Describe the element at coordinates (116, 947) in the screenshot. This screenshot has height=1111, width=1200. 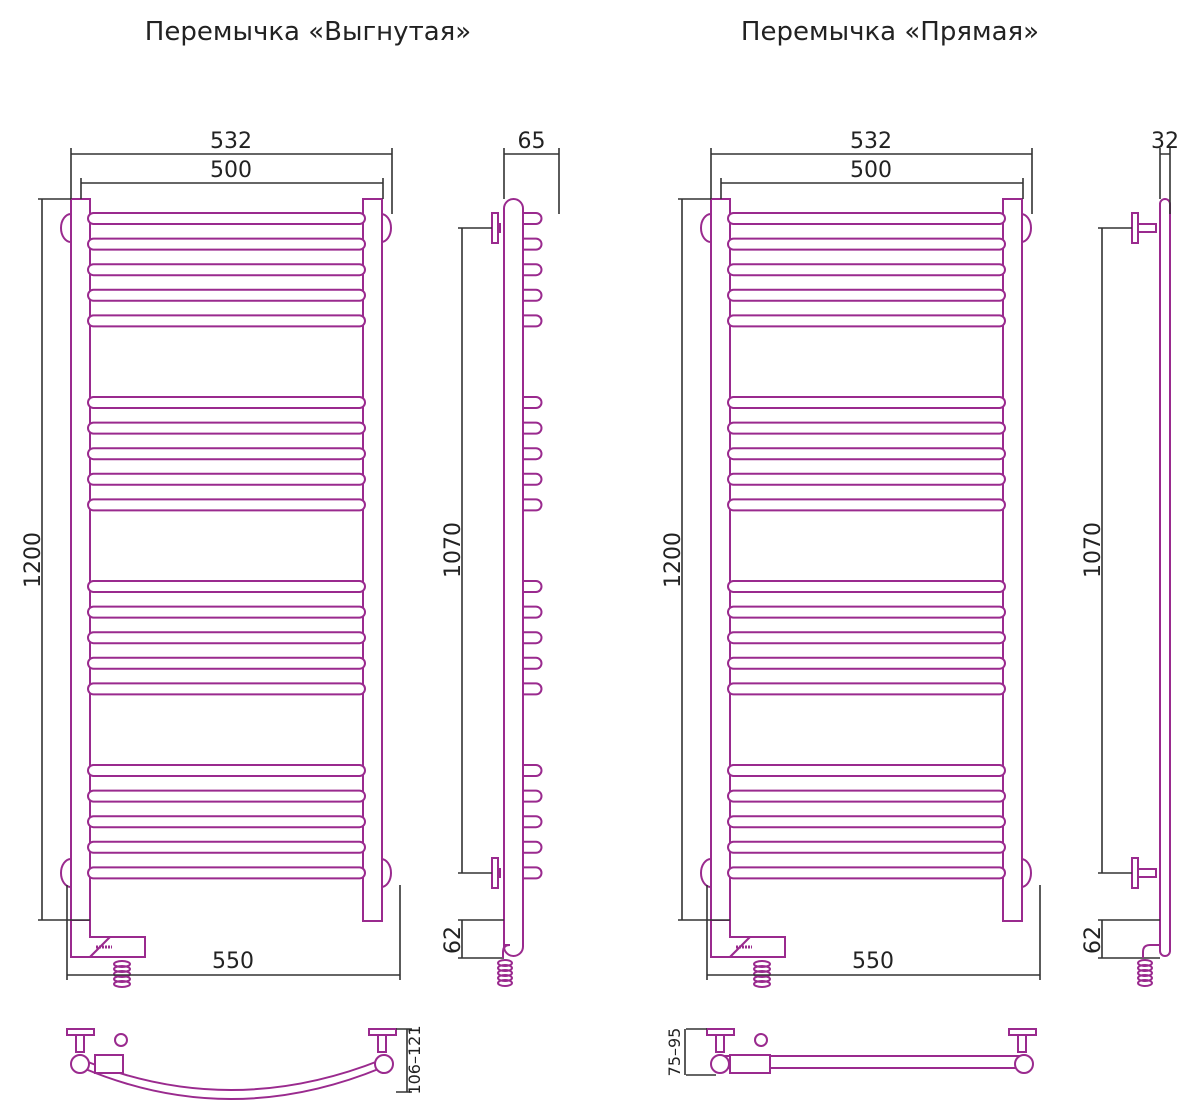
I see `heater-box` at that location.